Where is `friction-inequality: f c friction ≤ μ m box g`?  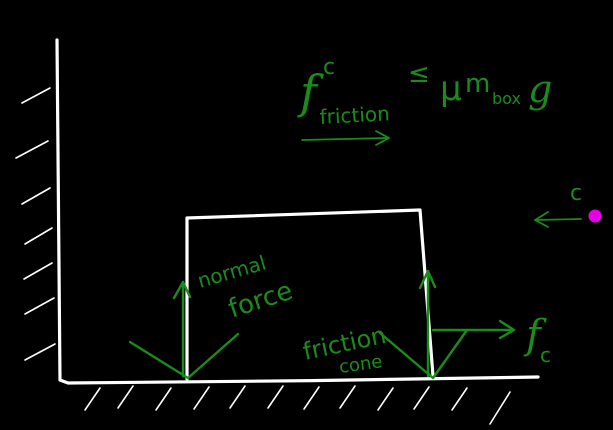 friction-inequality: f c friction ≤ μ m box g is located at coordinates (424, 92).